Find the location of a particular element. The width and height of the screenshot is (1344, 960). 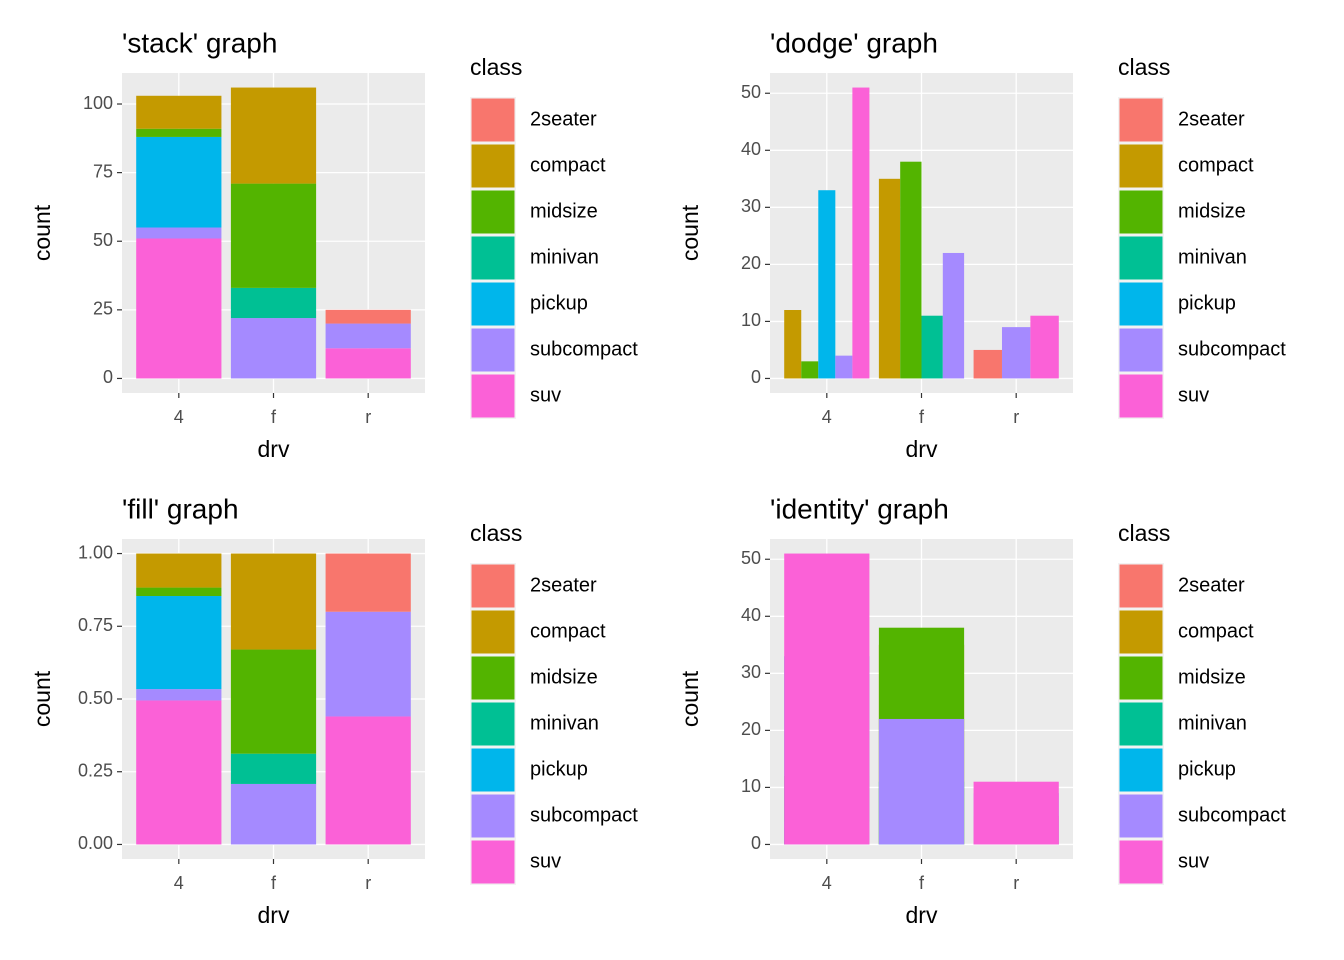

chart-title: 'dodge' graph is located at coordinates (854, 42).